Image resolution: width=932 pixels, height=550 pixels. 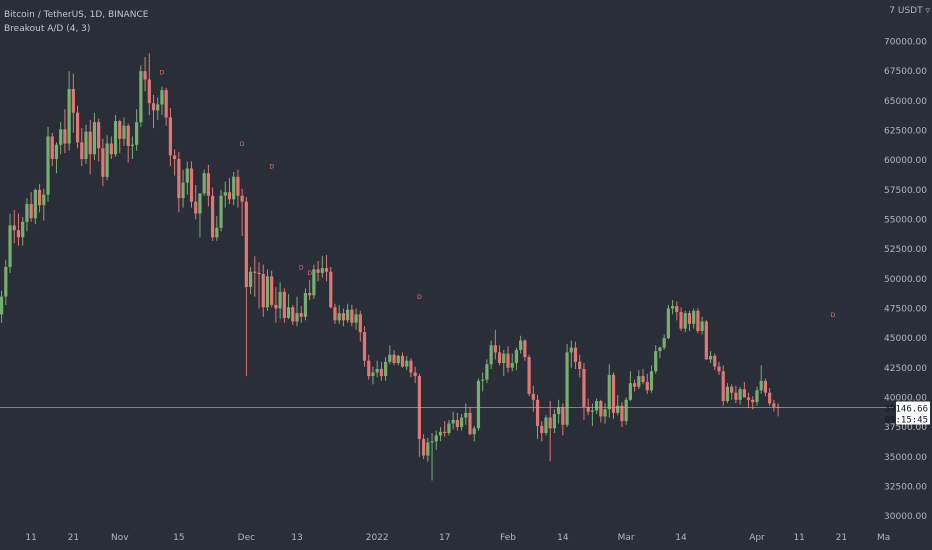 What do you see at coordinates (296, 538) in the screenshot?
I see `time-tick-label: 13` at bounding box center [296, 538].